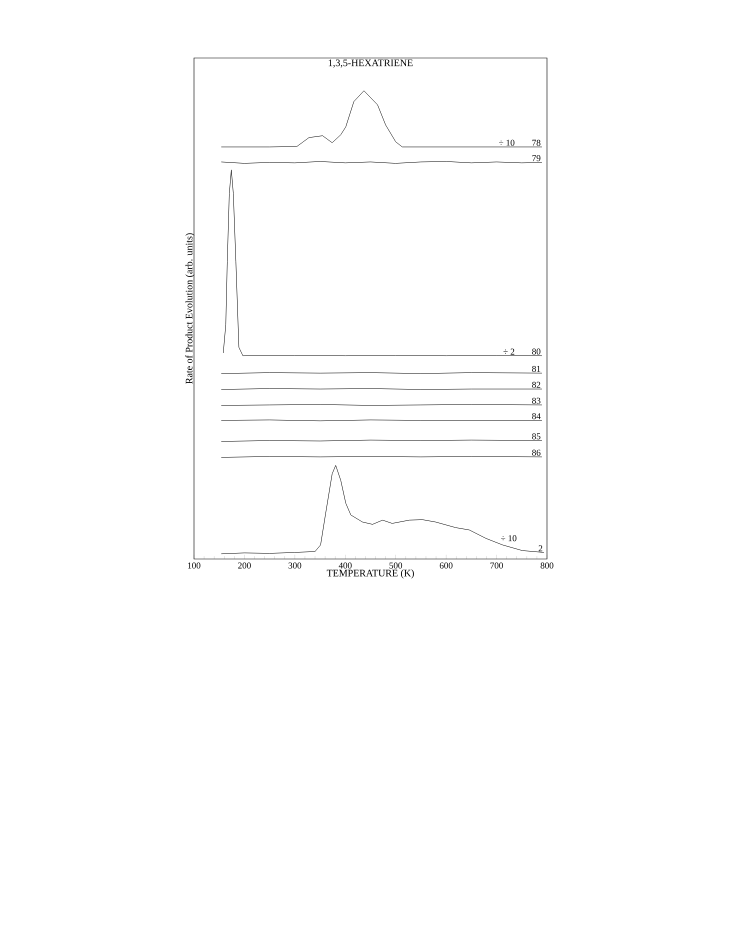 The width and height of the screenshot is (735, 936). I want to click on series-label: 79, so click(536, 158).